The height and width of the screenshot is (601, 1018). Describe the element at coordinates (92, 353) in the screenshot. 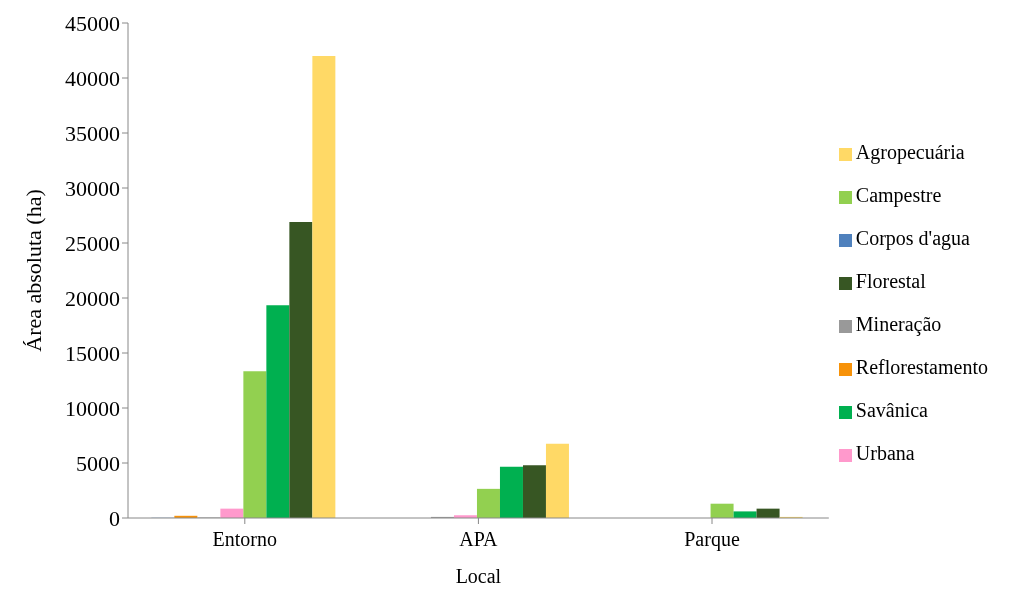

I see `y-tick-label: 15000` at that location.